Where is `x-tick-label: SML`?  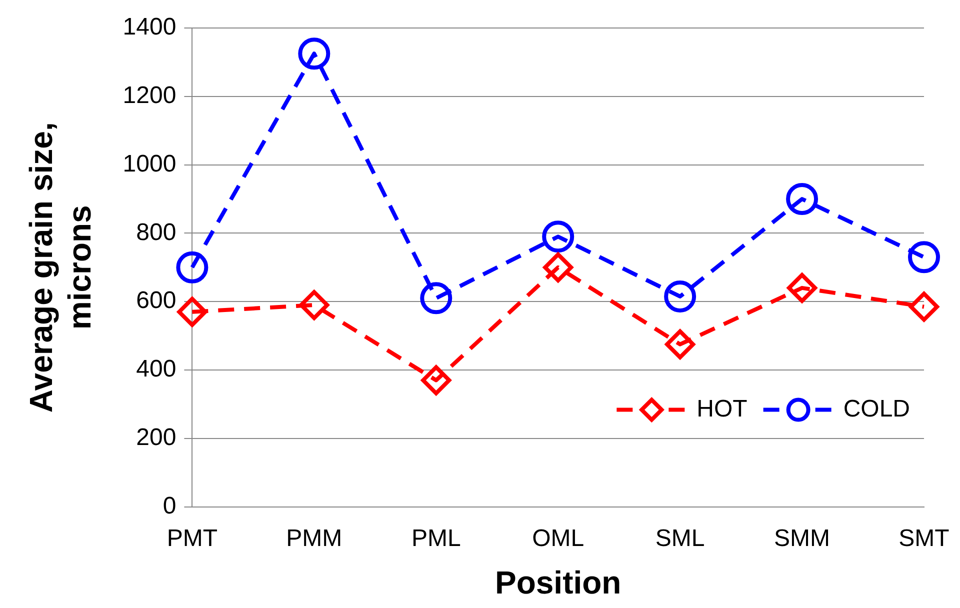
x-tick-label: SML is located at coordinates (680, 538).